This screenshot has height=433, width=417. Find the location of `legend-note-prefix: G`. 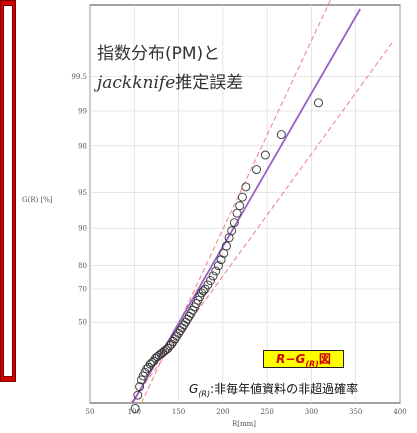

legend-note-prefix: G is located at coordinates (194, 389).